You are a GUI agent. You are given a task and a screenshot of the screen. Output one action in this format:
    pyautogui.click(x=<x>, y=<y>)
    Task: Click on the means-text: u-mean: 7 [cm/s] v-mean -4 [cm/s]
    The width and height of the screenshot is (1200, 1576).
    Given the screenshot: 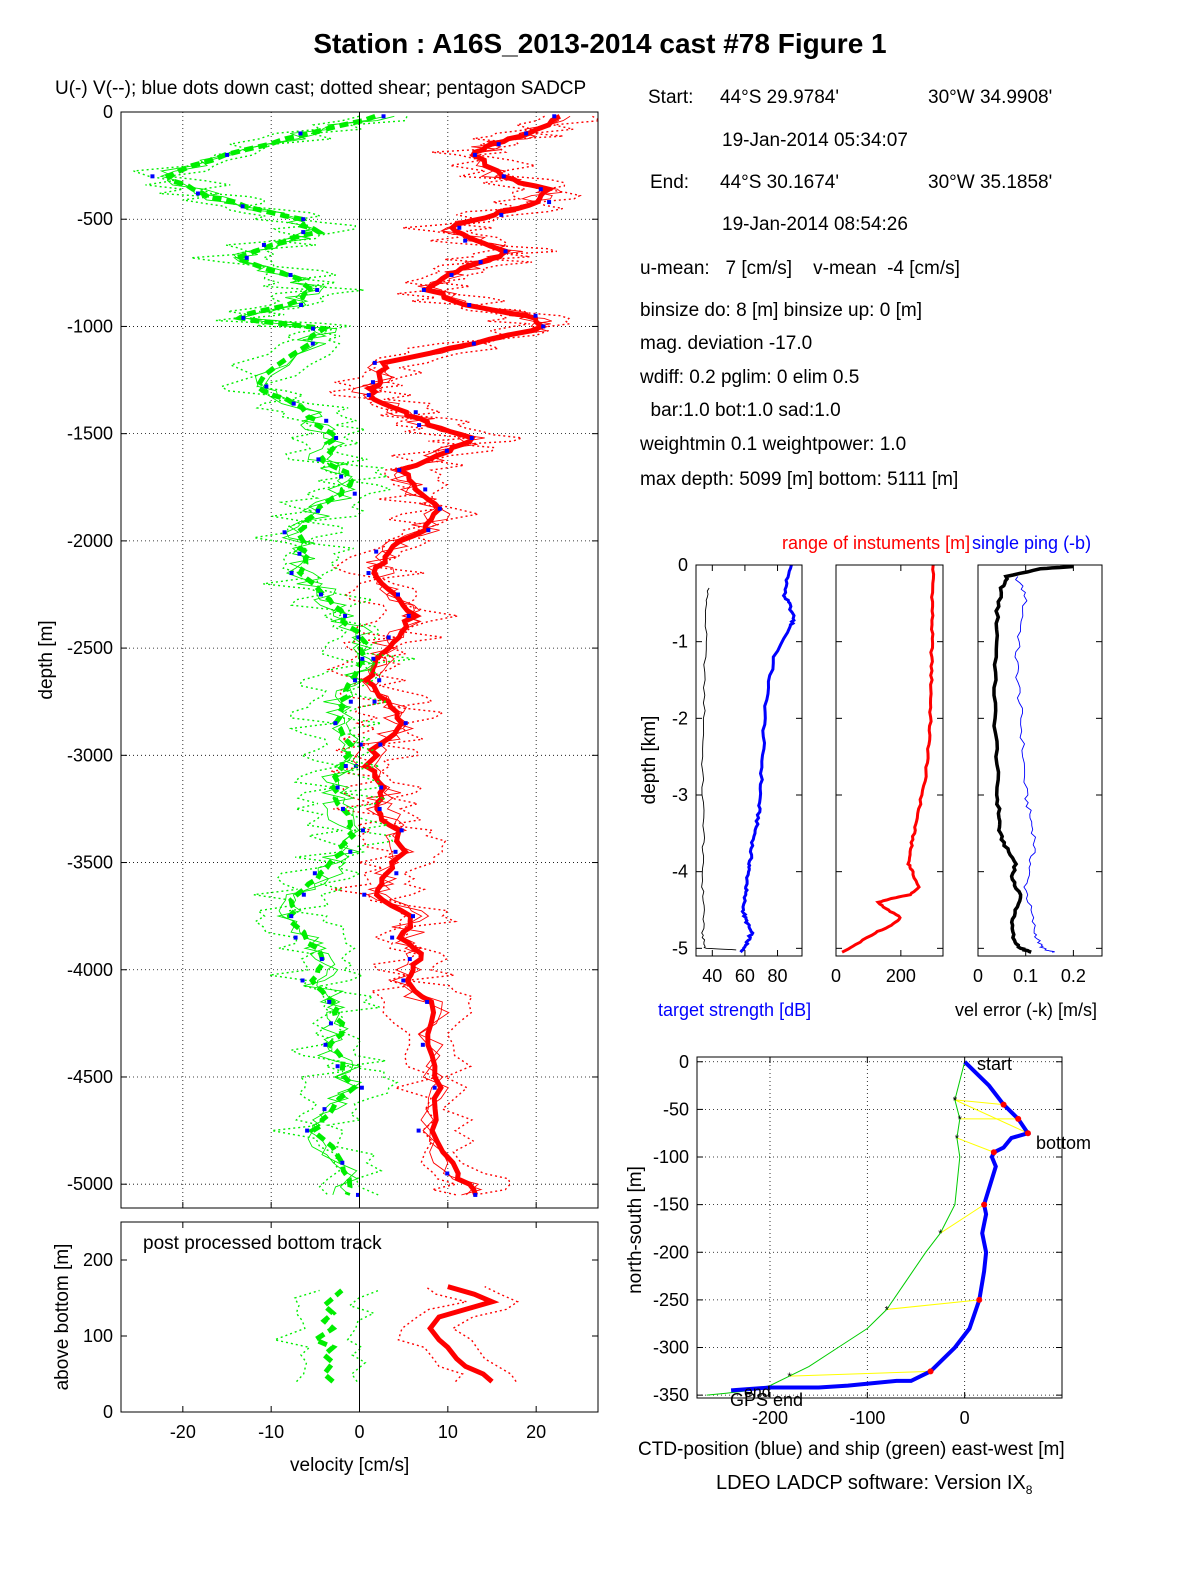 What is the action you would take?
    pyautogui.click(x=800, y=268)
    